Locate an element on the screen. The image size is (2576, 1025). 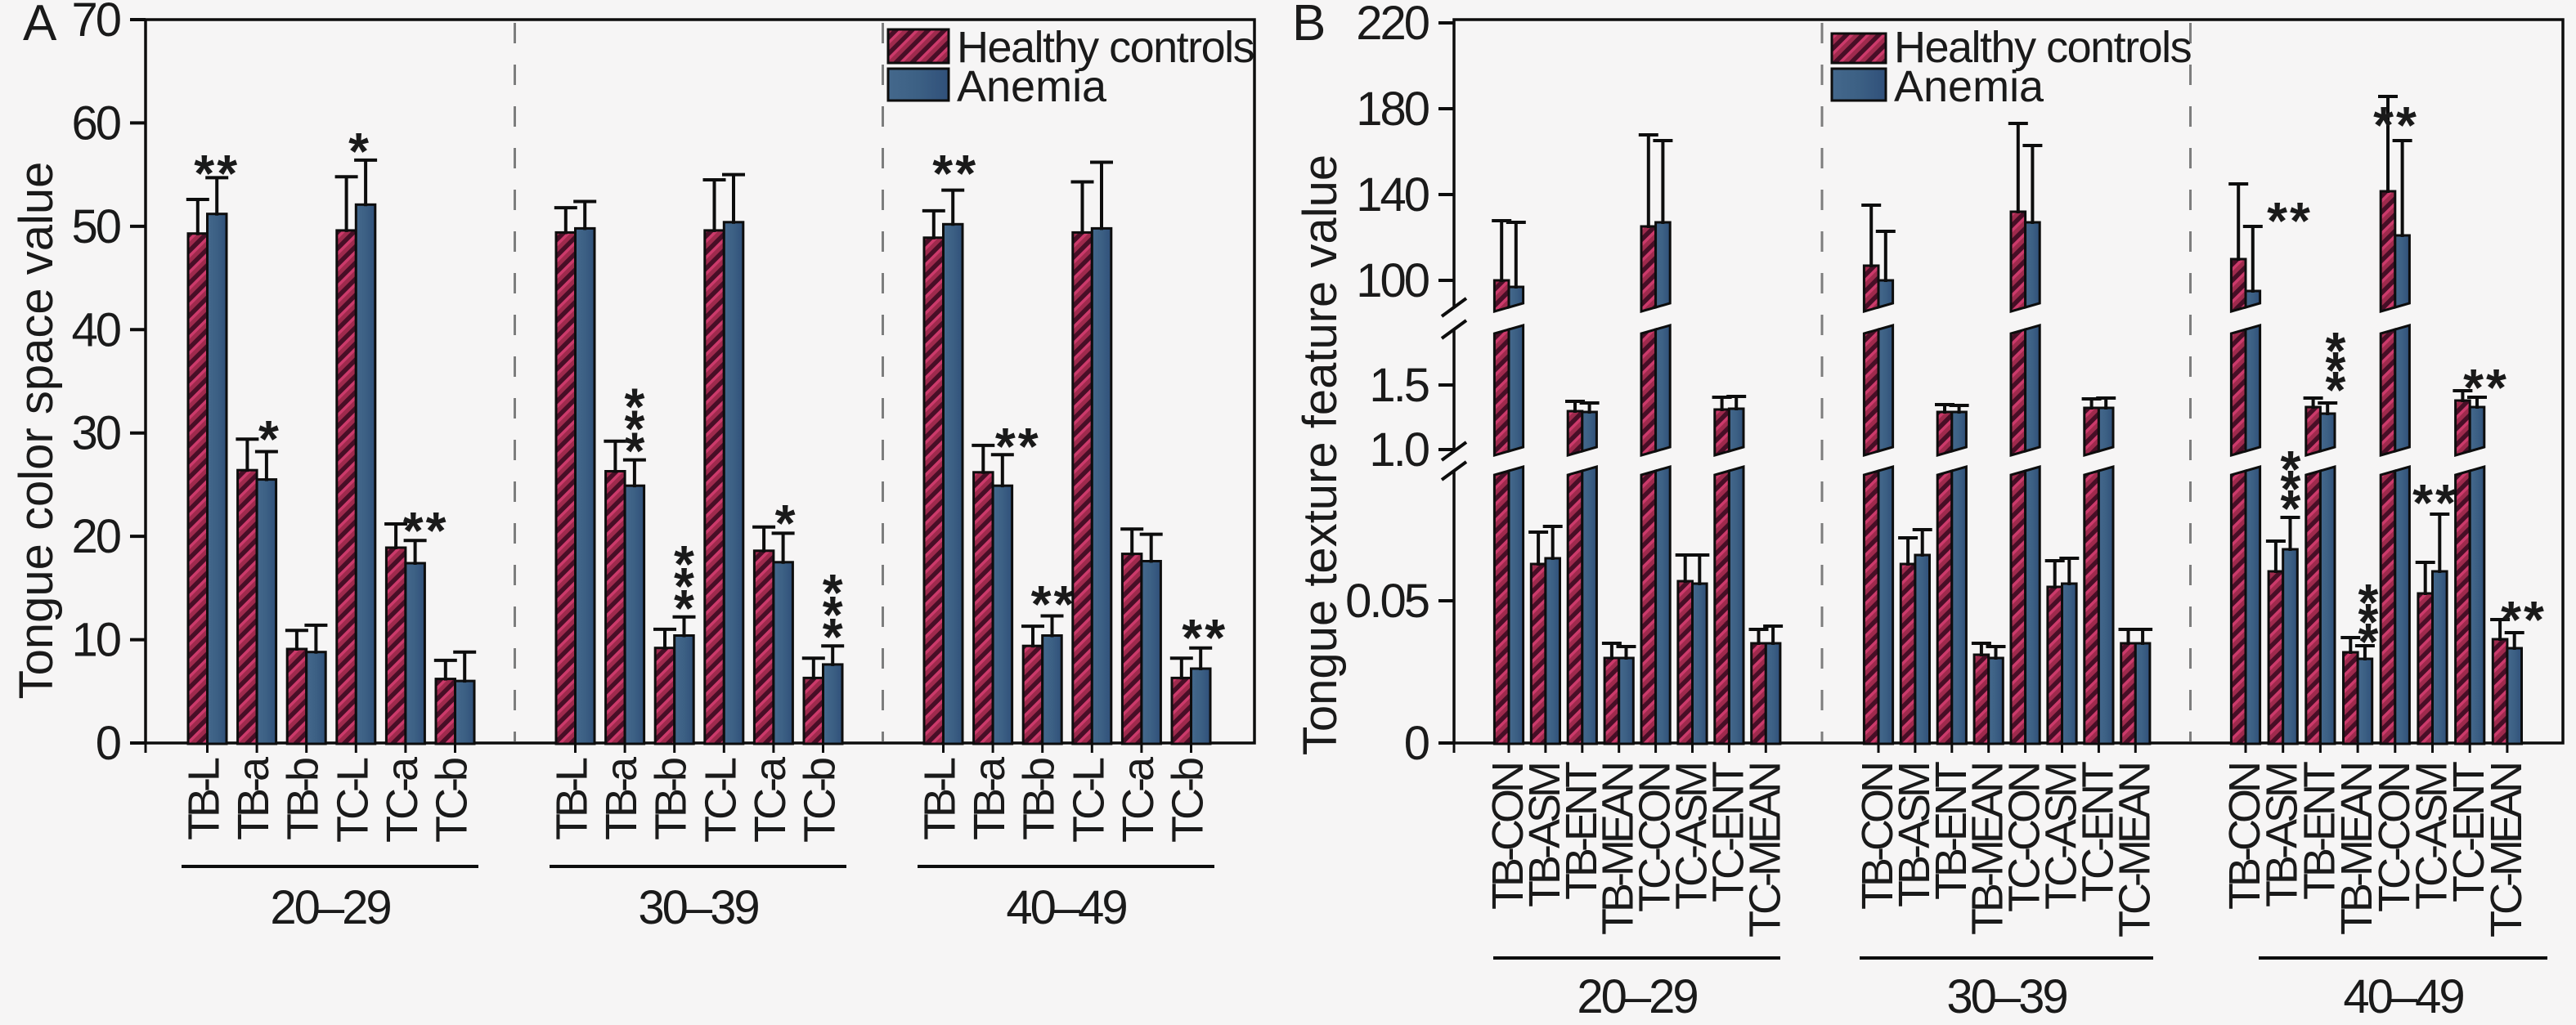
svg-text: 100 is located at coordinates (1392, 280).